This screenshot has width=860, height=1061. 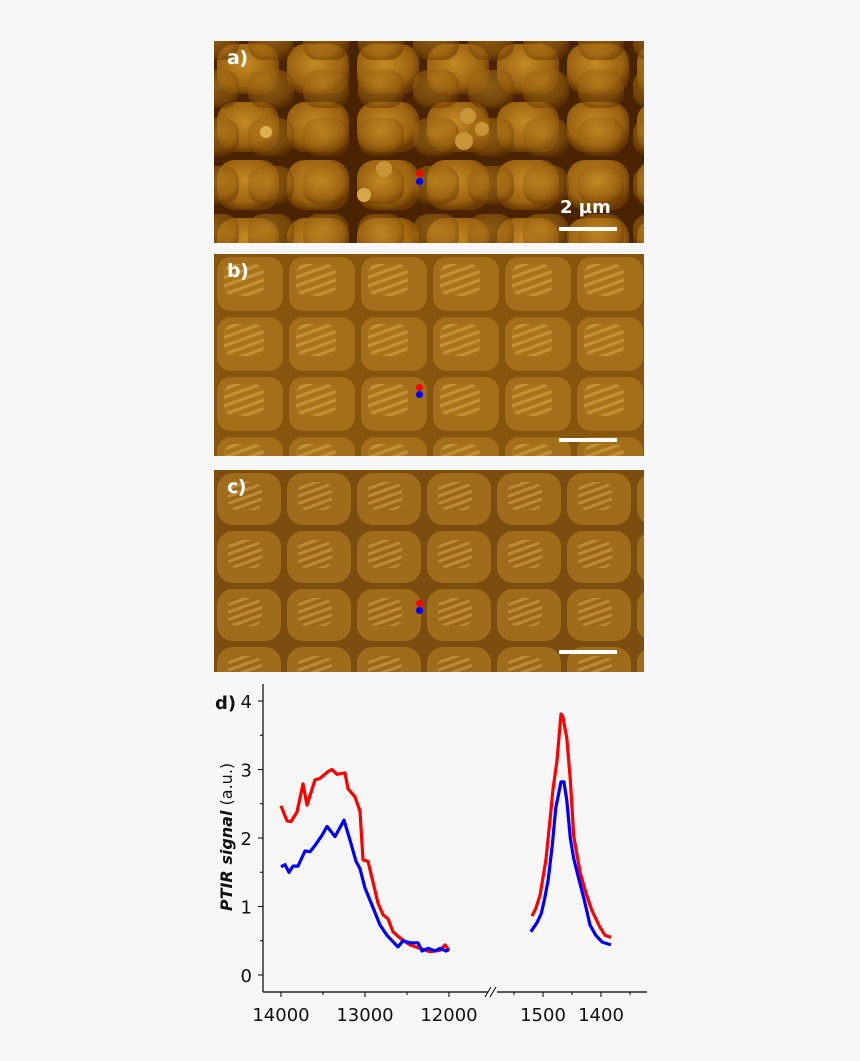 I want to click on afm-topography-image, so click(x=429, y=142).